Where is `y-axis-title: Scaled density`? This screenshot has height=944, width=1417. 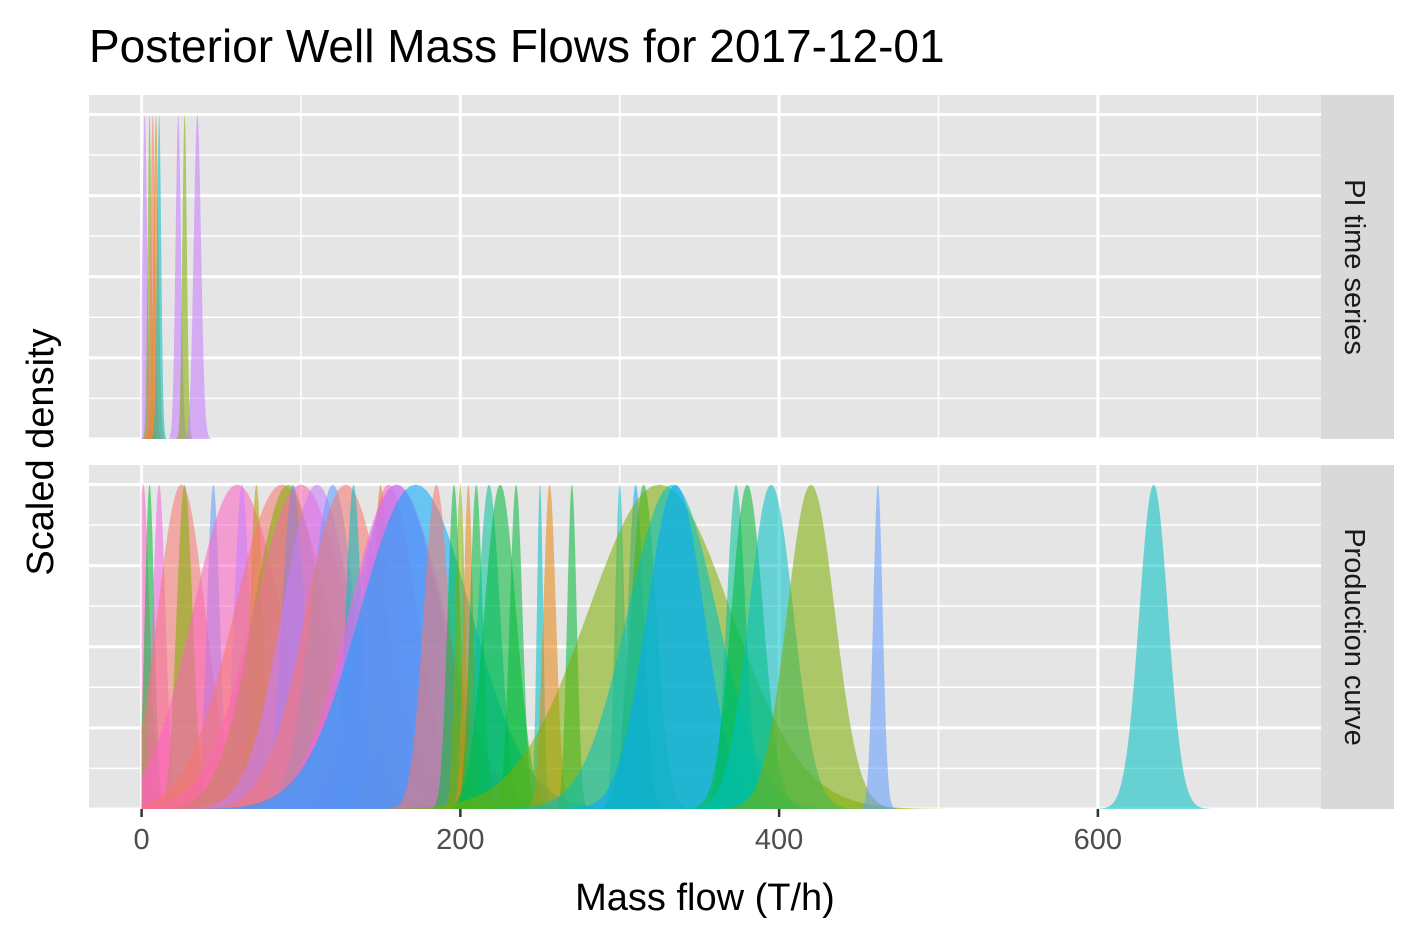
y-axis-title: Scaled density is located at coordinates (41, 451).